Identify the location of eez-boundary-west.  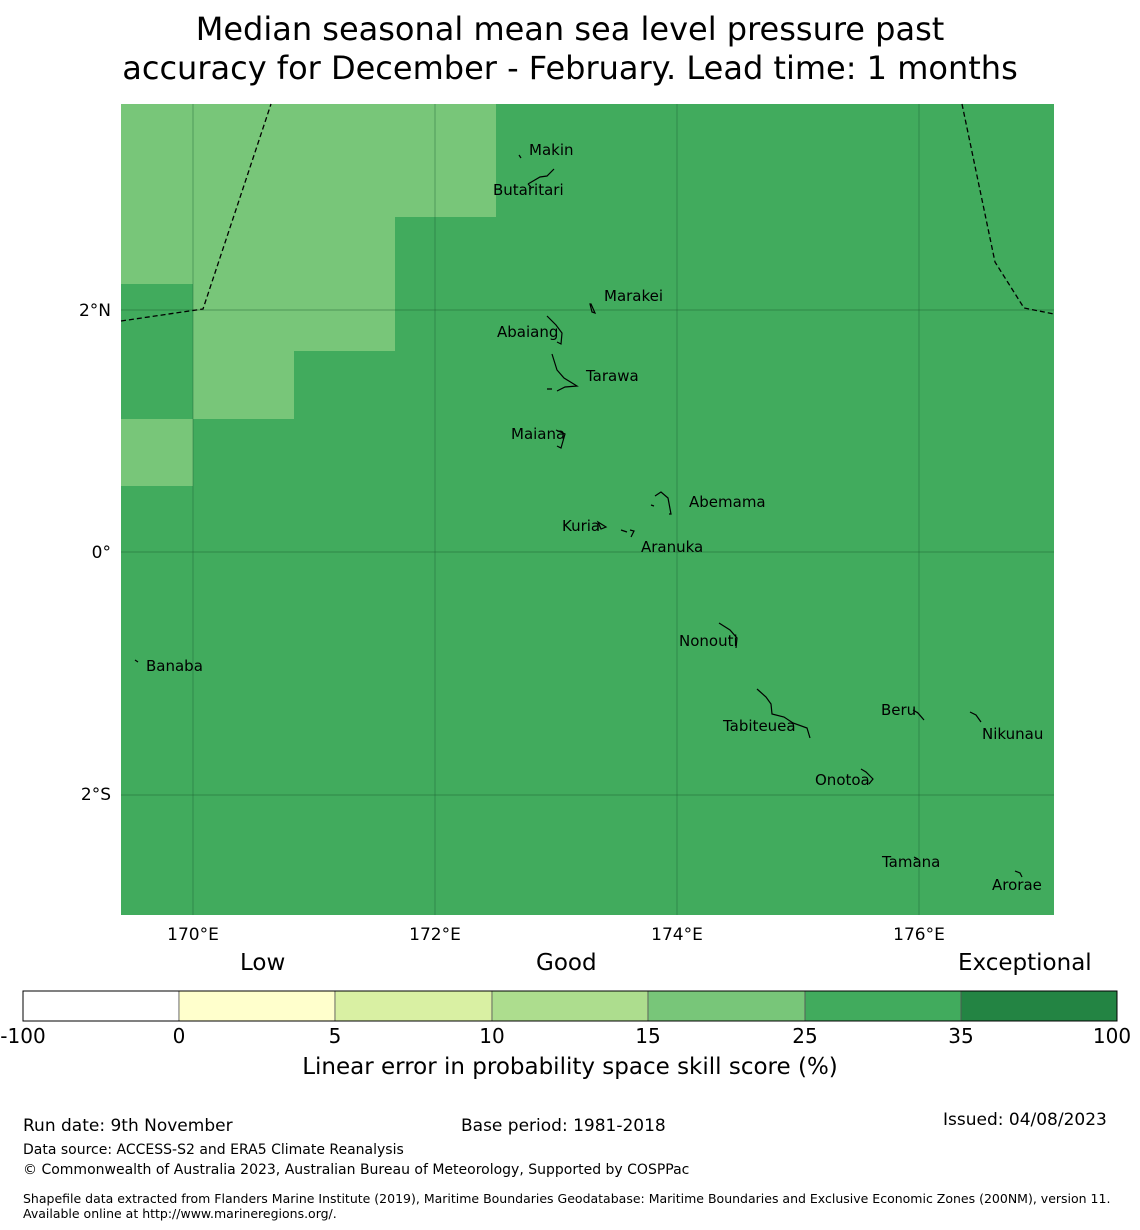
(196, 212).